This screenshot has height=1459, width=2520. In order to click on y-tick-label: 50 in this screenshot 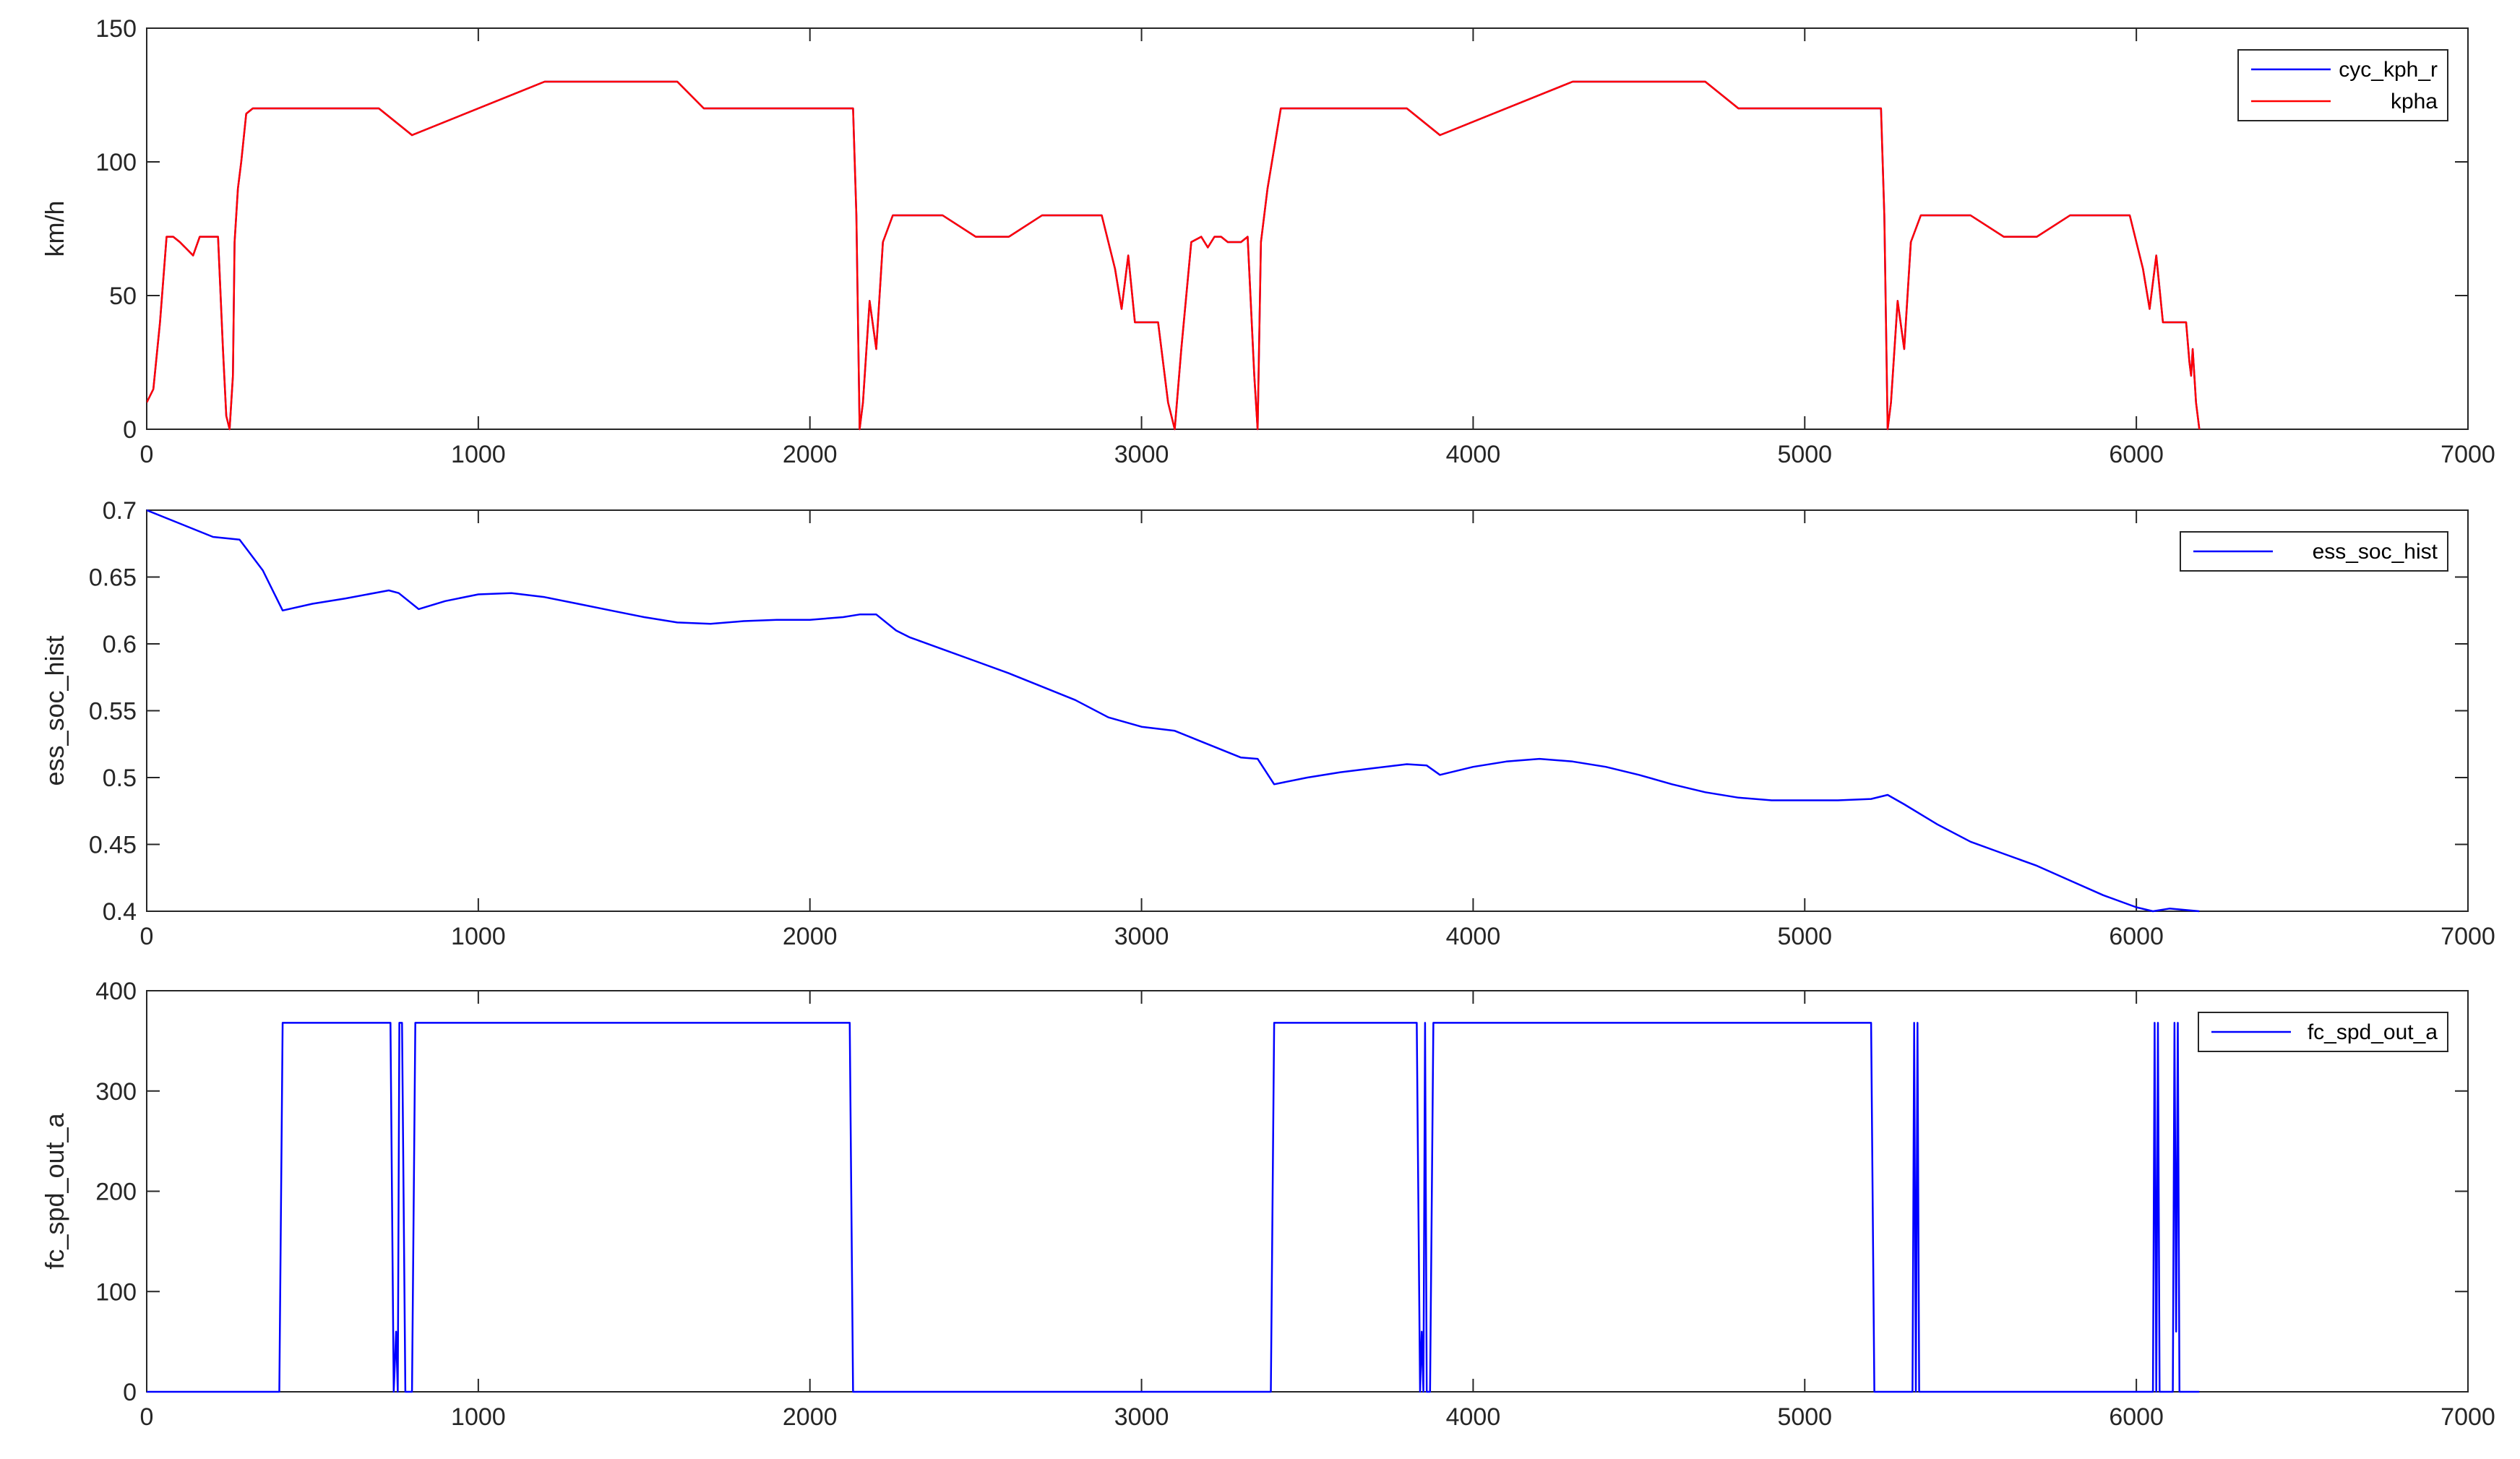, I will do `click(123, 296)`.